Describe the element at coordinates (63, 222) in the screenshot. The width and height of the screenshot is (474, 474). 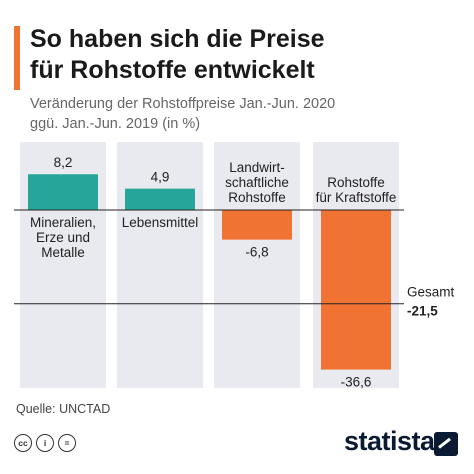
I see `category-label: Mineralien,` at that location.